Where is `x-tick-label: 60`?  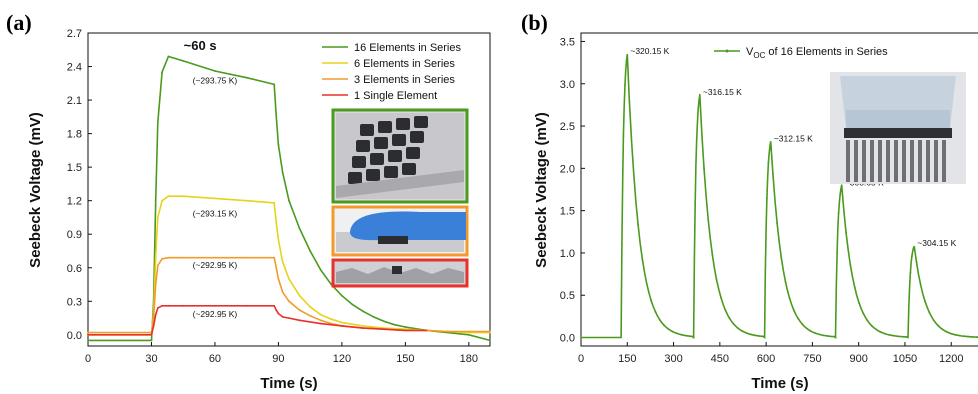
x-tick-label: 60 is located at coordinates (215, 359).